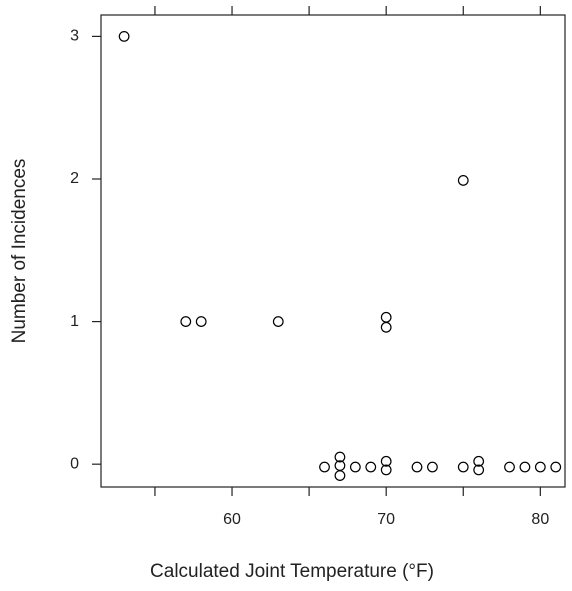 Image resolution: width=572 pixels, height=591 pixels. I want to click on x-tick-label: 80, so click(540, 519).